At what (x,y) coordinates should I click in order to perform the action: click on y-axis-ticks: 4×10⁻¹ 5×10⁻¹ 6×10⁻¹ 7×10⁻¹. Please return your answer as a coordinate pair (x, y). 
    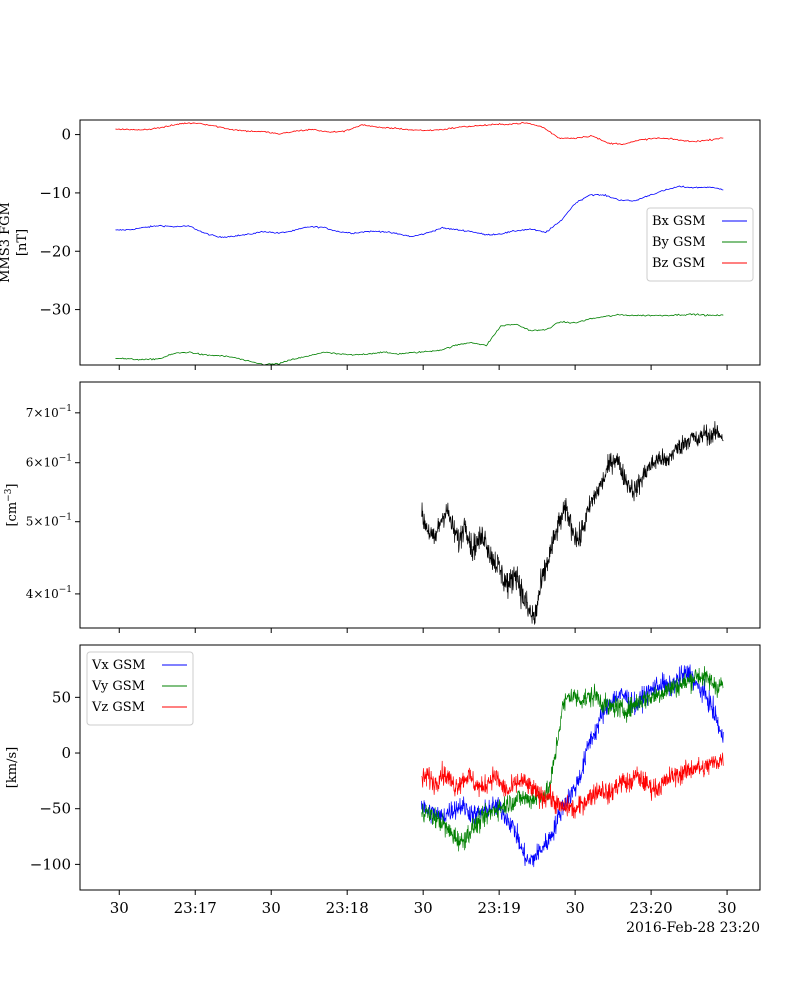
    Looking at the image, I should click on (53, 502).